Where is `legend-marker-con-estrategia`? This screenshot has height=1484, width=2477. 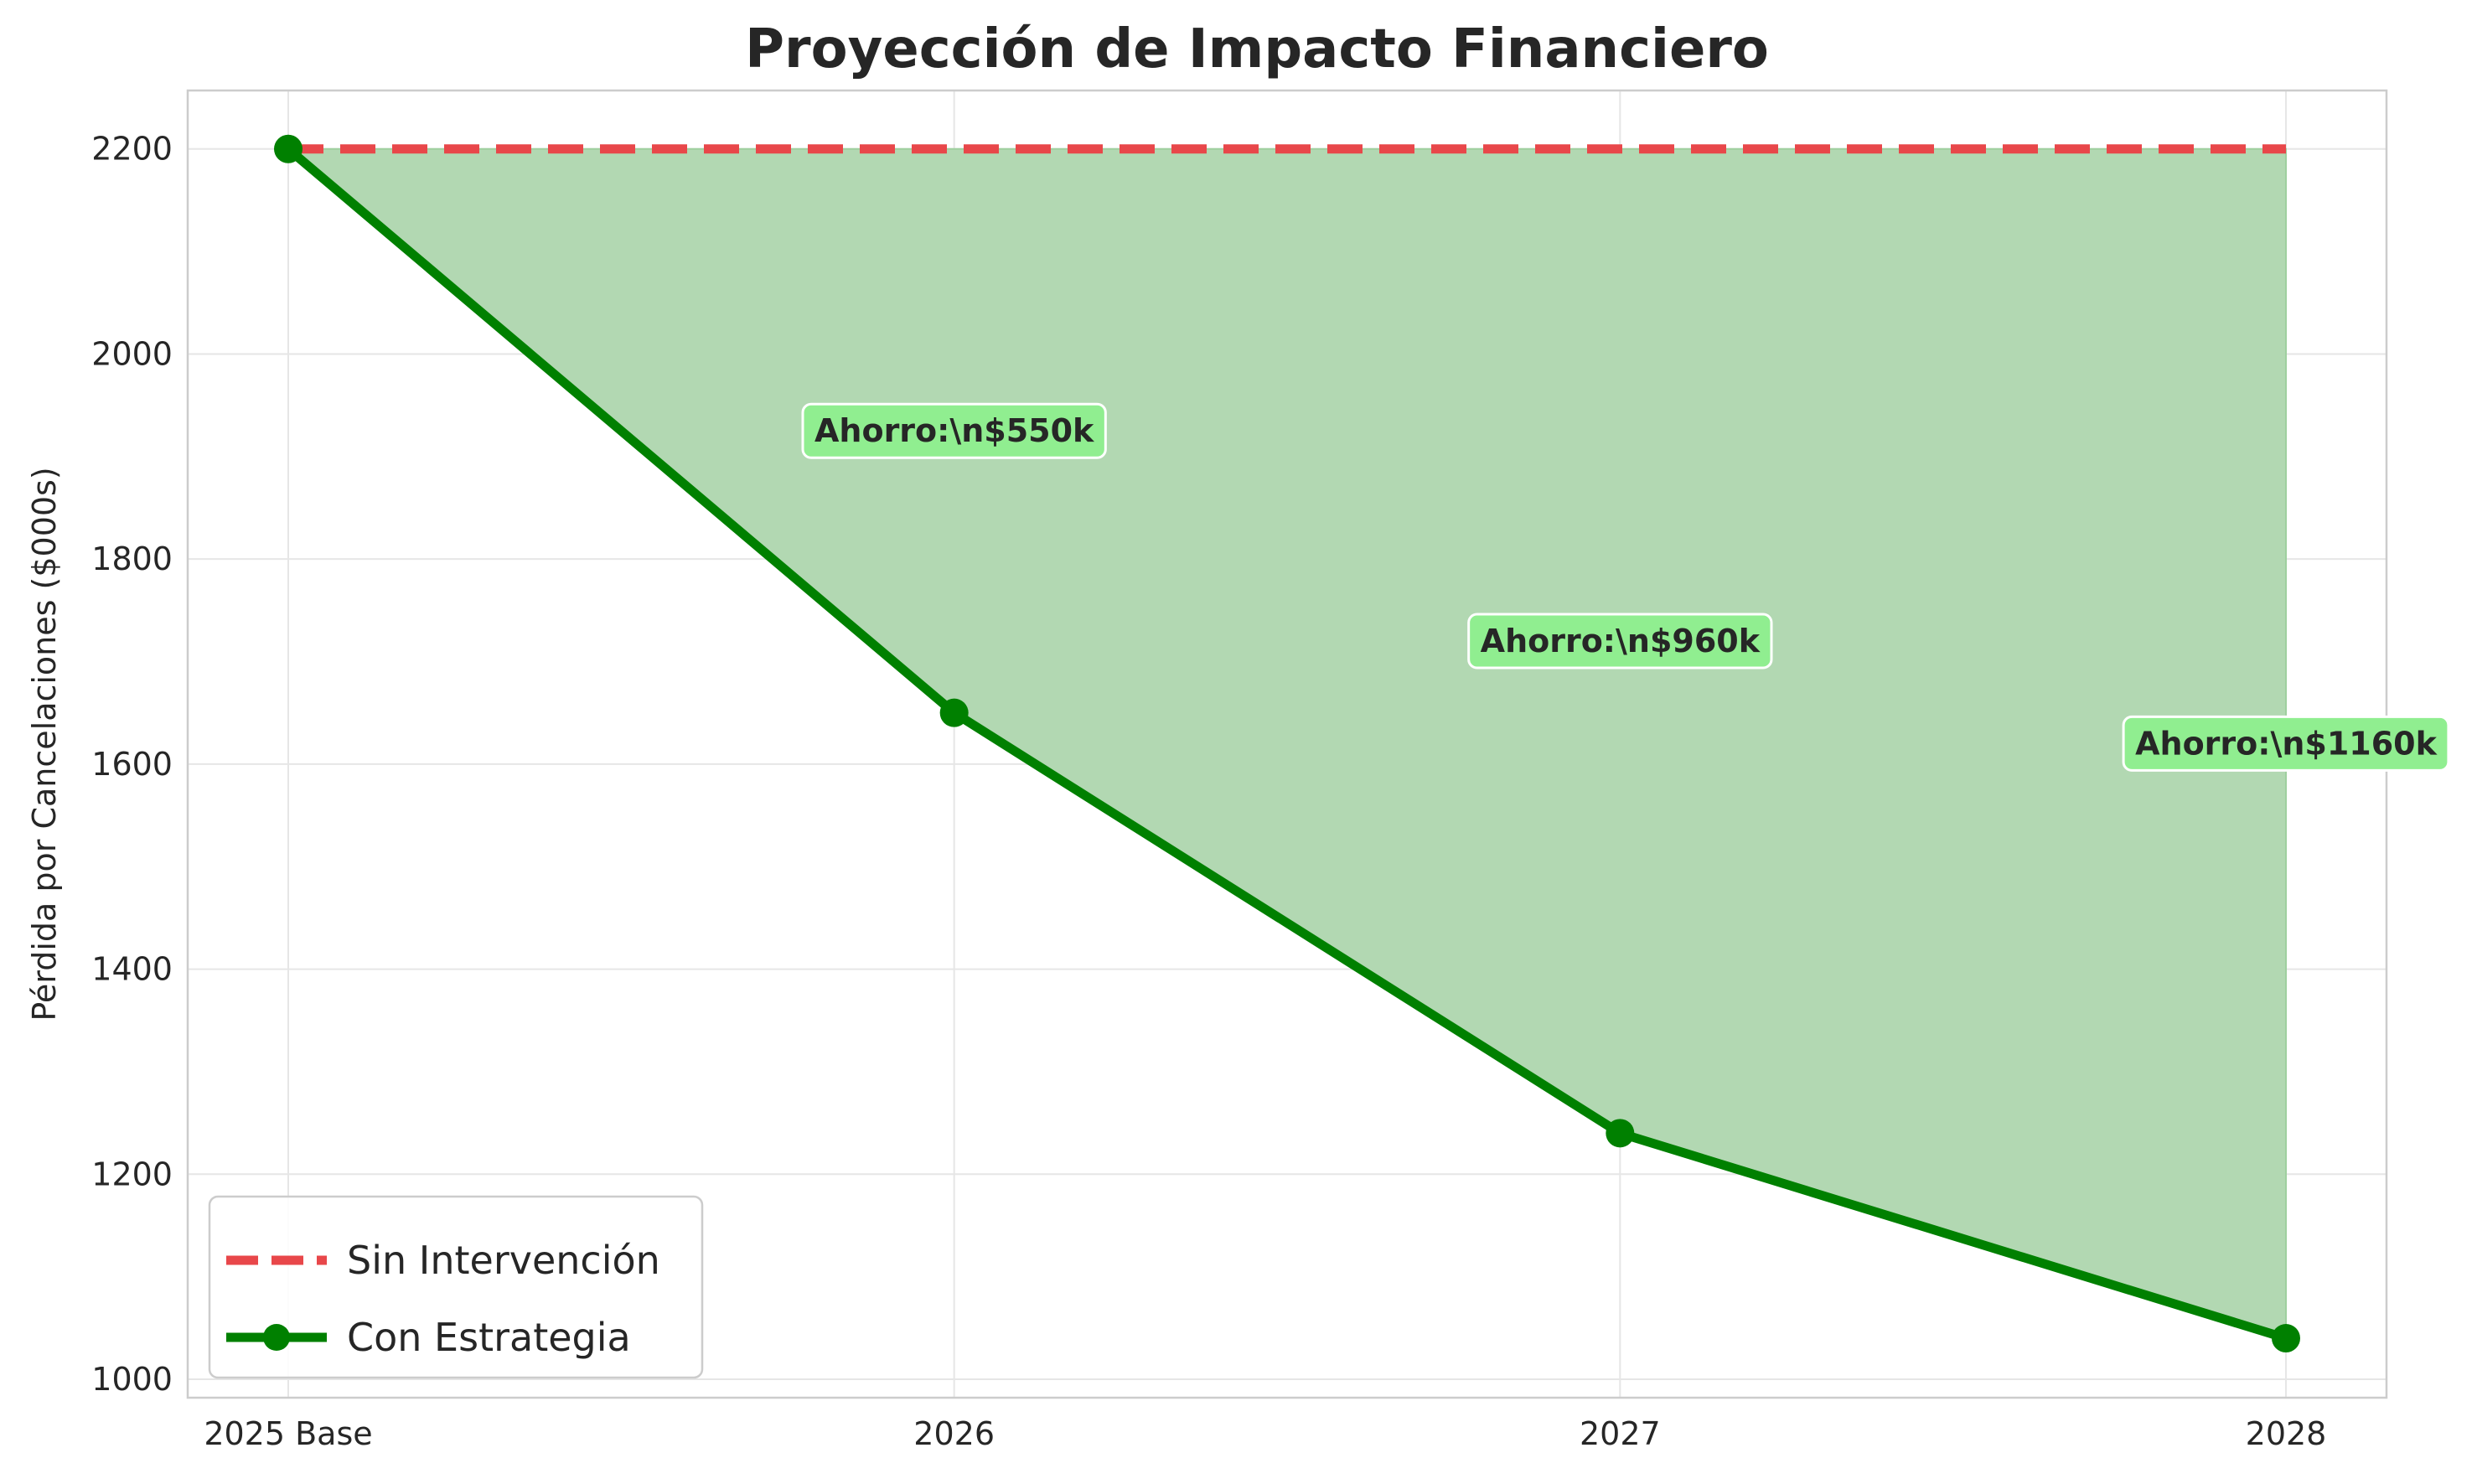 legend-marker-con-estrategia is located at coordinates (276, 1337).